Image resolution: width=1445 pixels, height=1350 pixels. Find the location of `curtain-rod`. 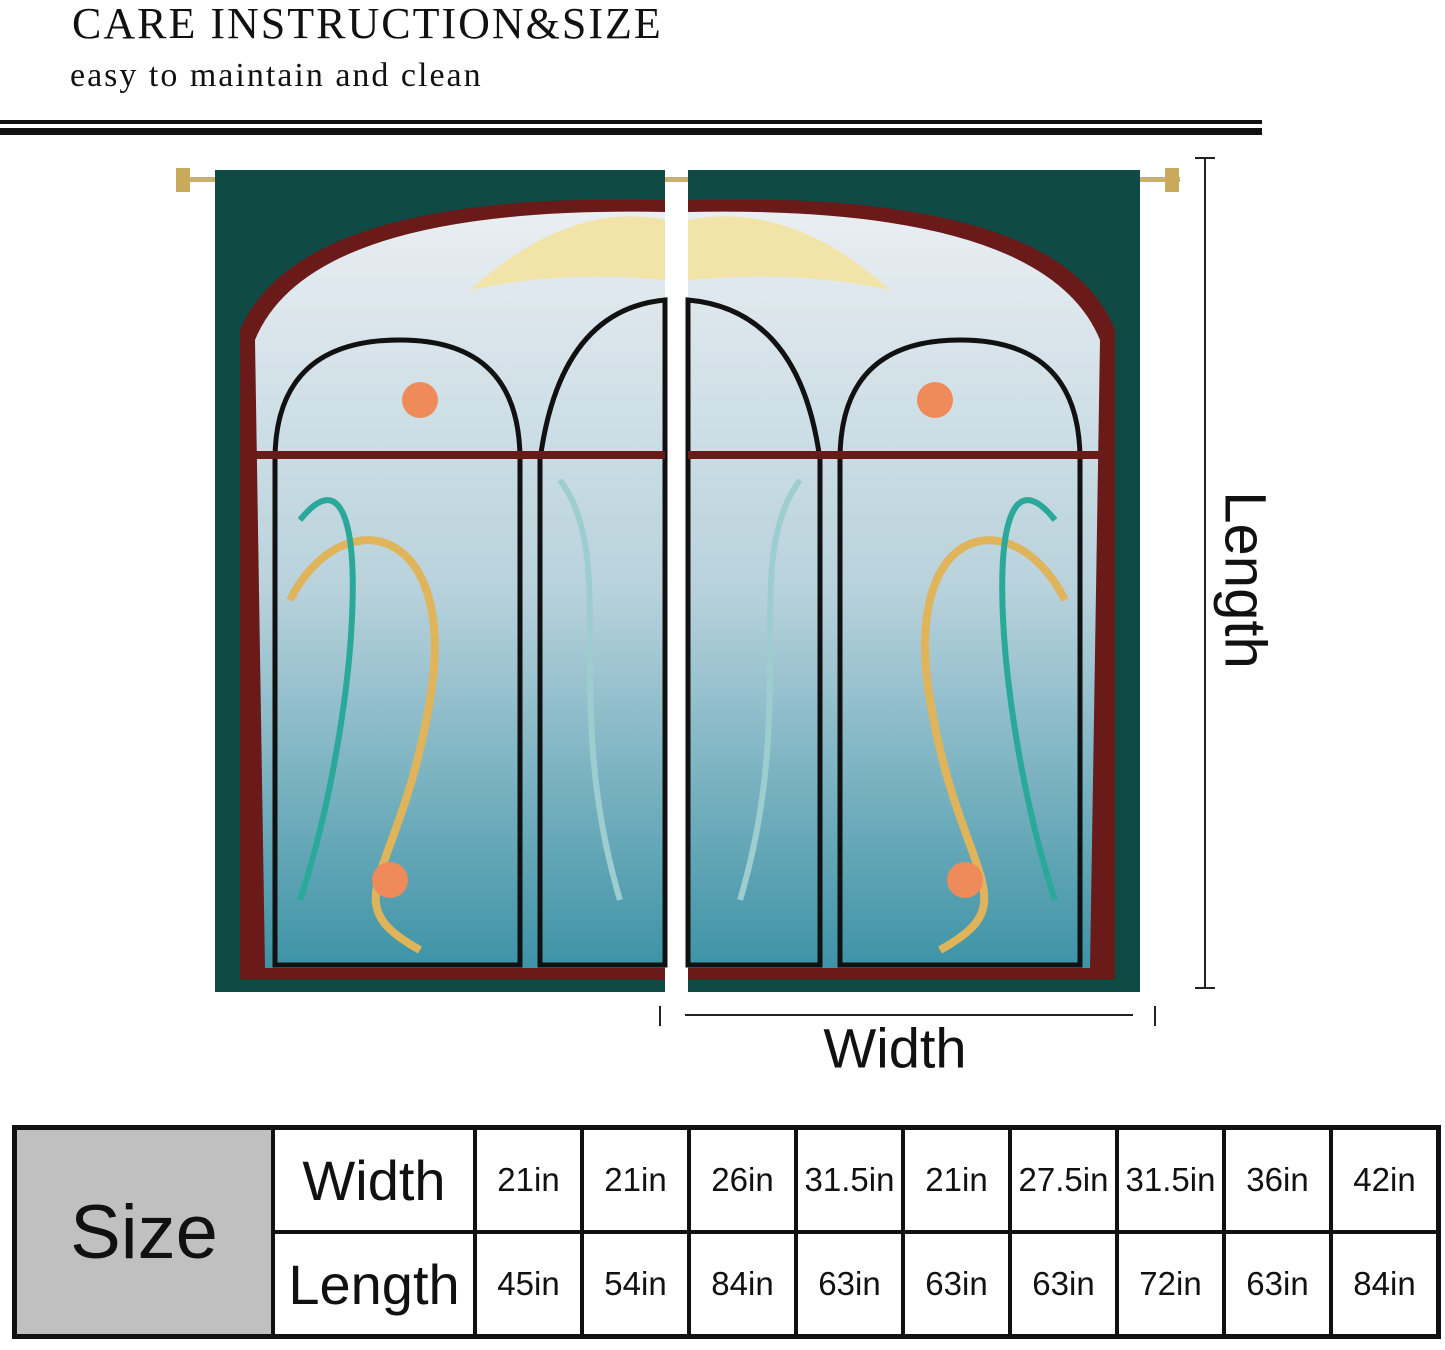

curtain-rod is located at coordinates (678, 180).